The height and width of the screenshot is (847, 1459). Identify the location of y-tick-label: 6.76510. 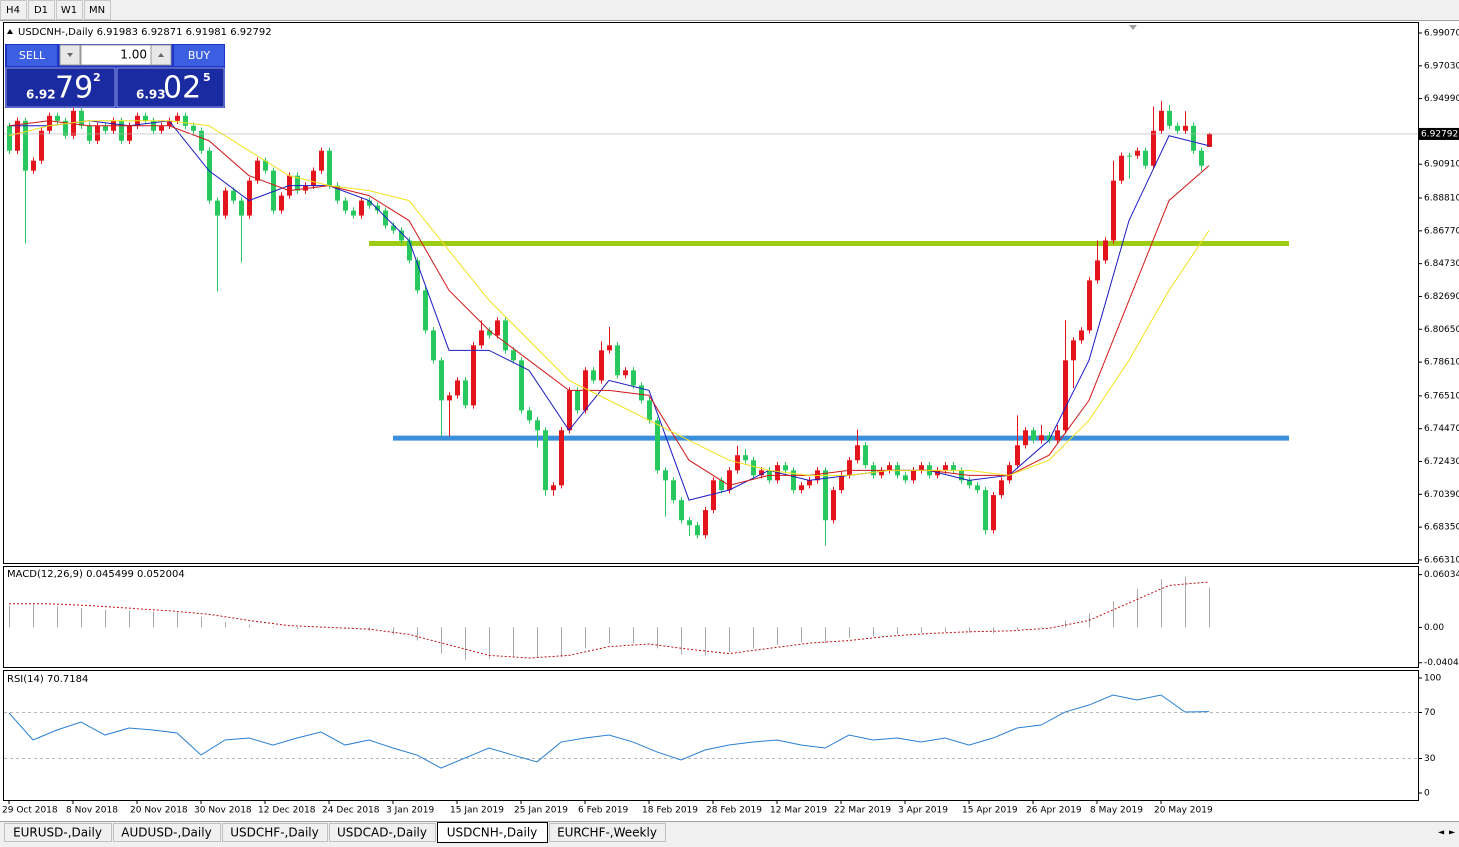
(1441, 396).